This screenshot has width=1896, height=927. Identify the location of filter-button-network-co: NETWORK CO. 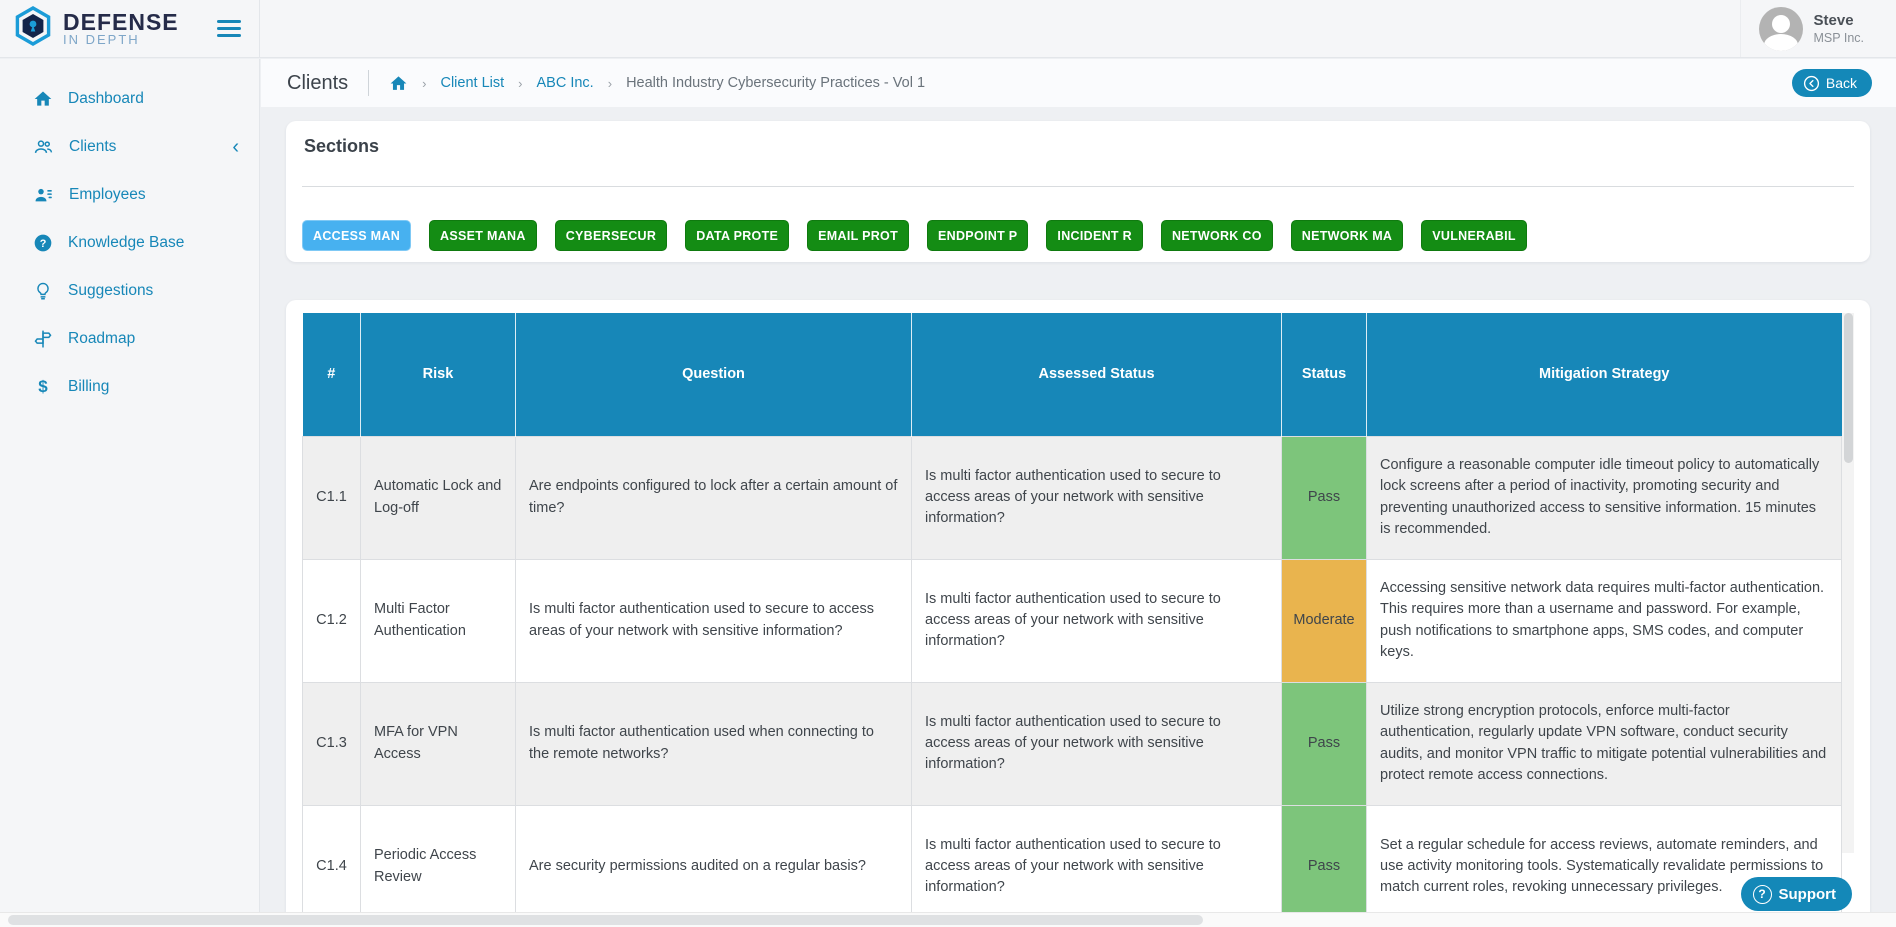
(1216, 235).